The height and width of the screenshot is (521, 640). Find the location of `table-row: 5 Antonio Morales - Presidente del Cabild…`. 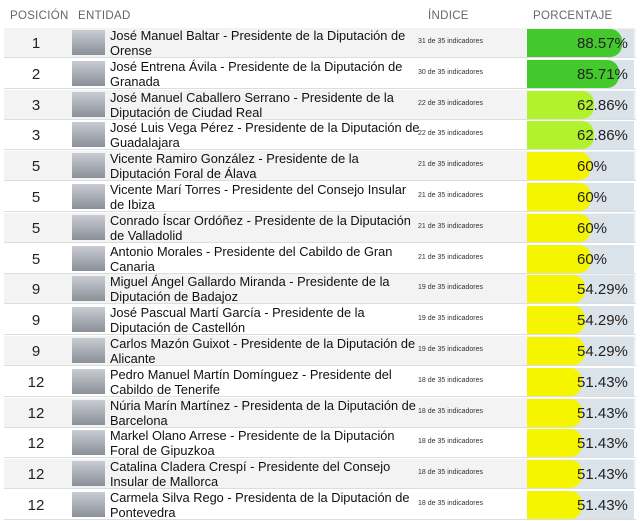

table-row: 5 Antonio Morales - Presidente del Cabild… is located at coordinates (320, 259).